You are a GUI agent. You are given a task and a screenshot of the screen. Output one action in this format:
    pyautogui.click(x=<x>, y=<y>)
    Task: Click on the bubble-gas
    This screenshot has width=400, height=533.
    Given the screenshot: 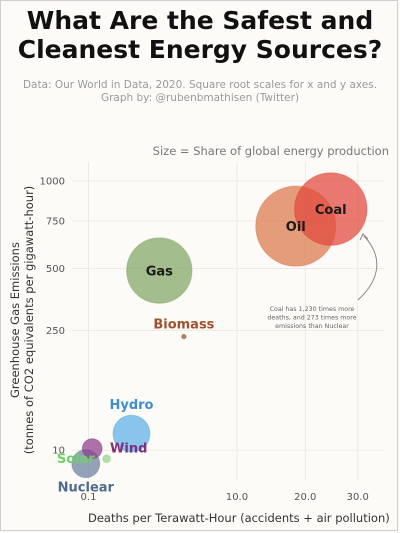 What is the action you would take?
    pyautogui.click(x=159, y=270)
    